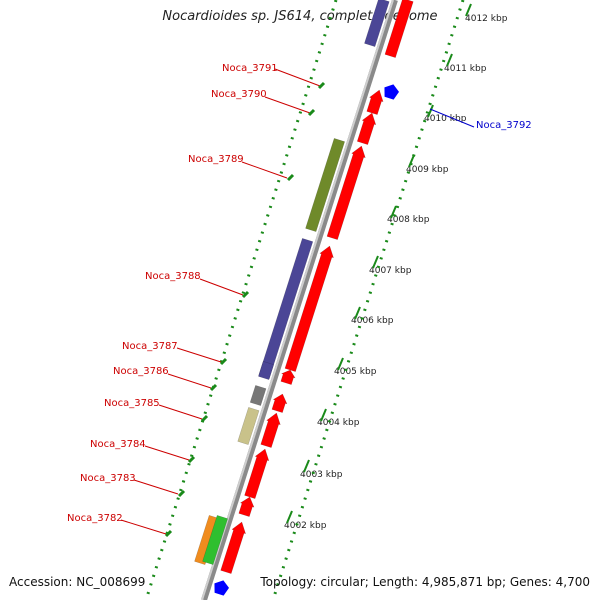 This screenshot has height=600, width=600. What do you see at coordinates (346, 192) in the screenshot?
I see `gene-feature-noca-3789b-red` at bounding box center [346, 192].